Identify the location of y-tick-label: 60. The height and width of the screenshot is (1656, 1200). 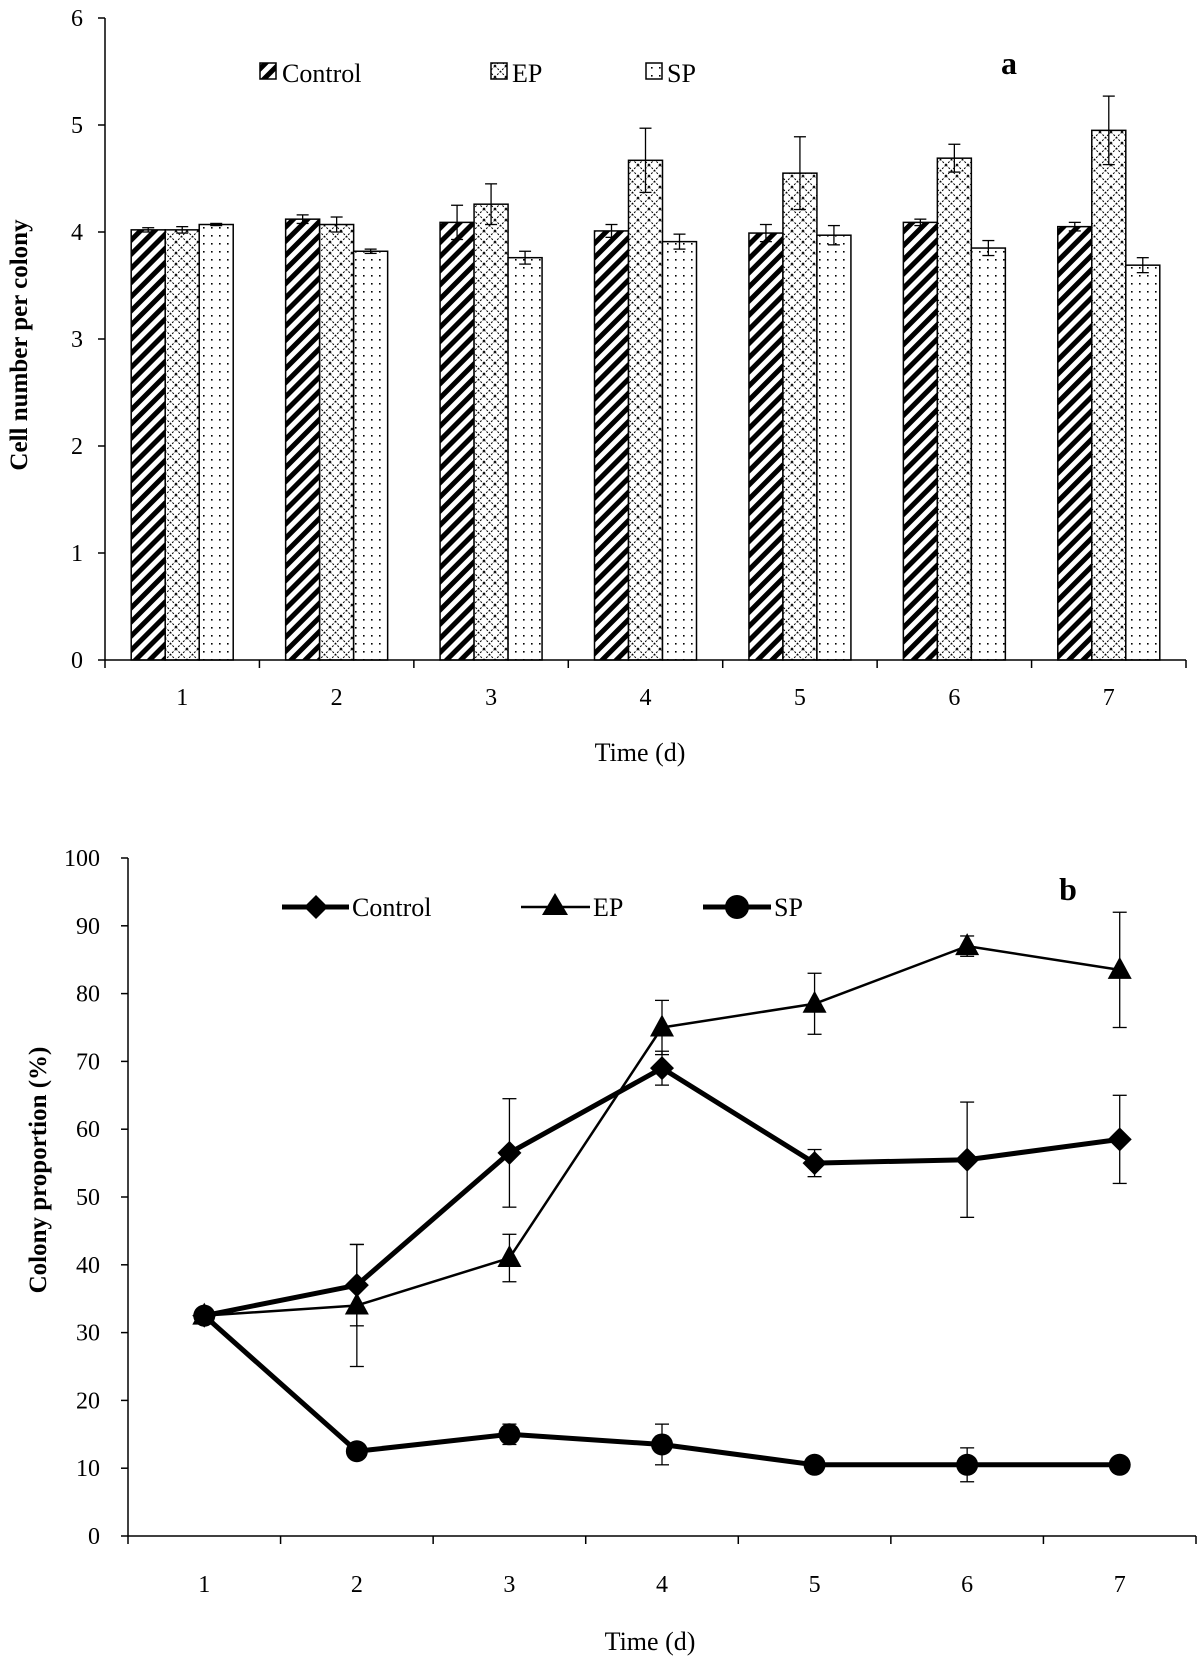
(88, 1130).